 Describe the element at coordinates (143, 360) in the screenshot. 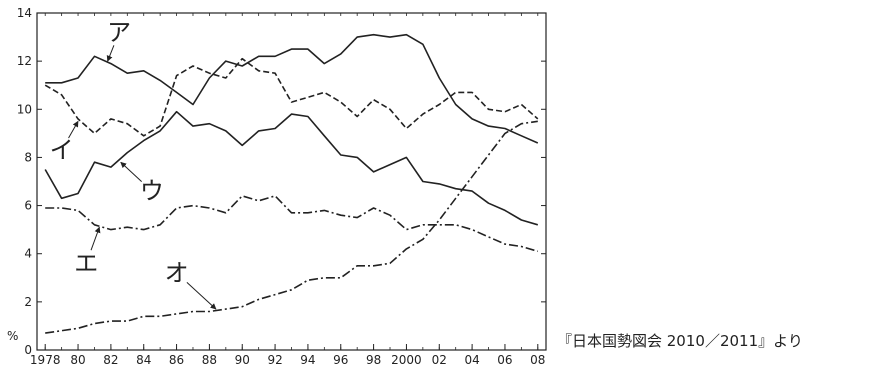

I see `x-tick-label: 84` at that location.